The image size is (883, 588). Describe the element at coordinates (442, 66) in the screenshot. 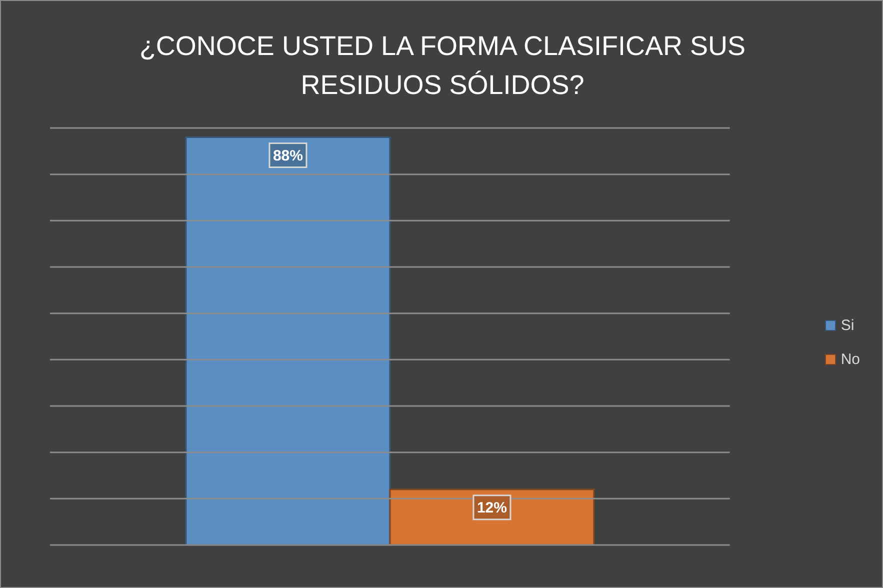

I see `chart-title: ¿CONOCE USTED LA FORMA CLASIFICAR SUS RESIDUOS SÓLIDOS?` at that location.